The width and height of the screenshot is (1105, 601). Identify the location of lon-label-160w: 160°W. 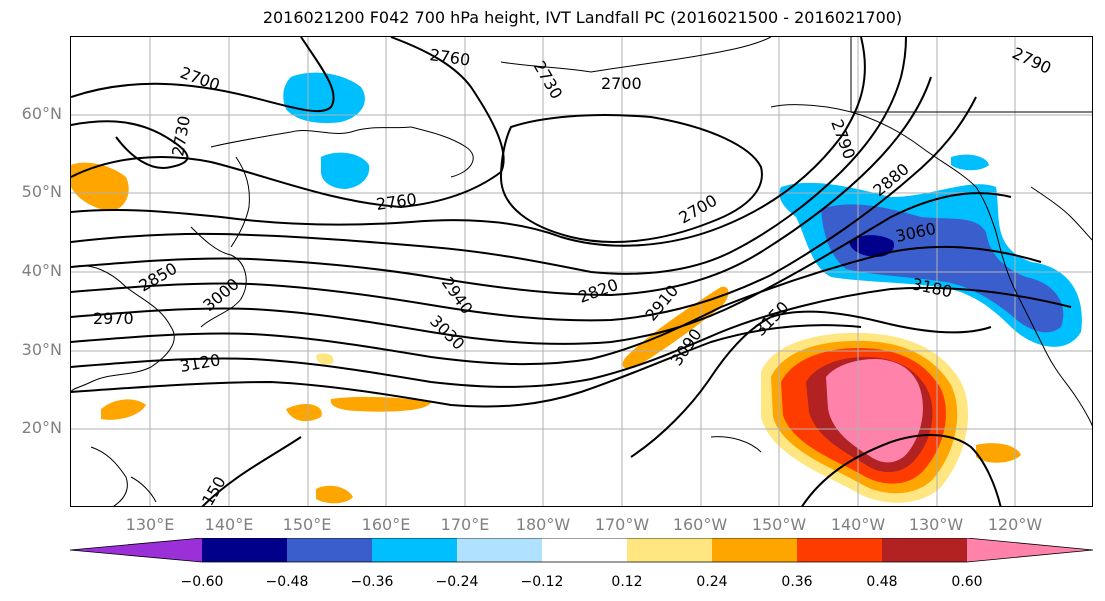
(700, 524).